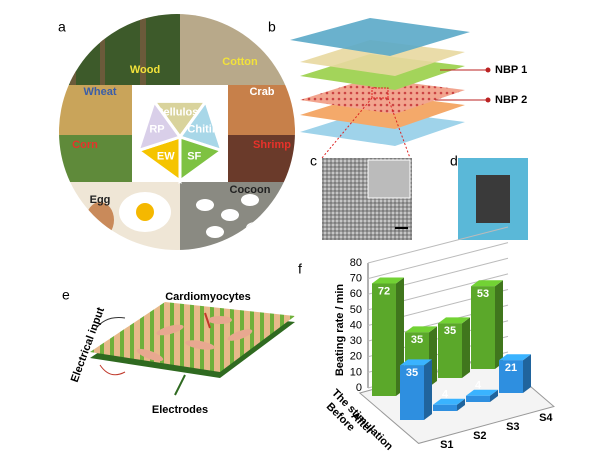 The width and height of the screenshot is (600, 468). What do you see at coordinates (356, 294) in the screenshot?
I see `y-tick-label: 60` at bounding box center [356, 294].